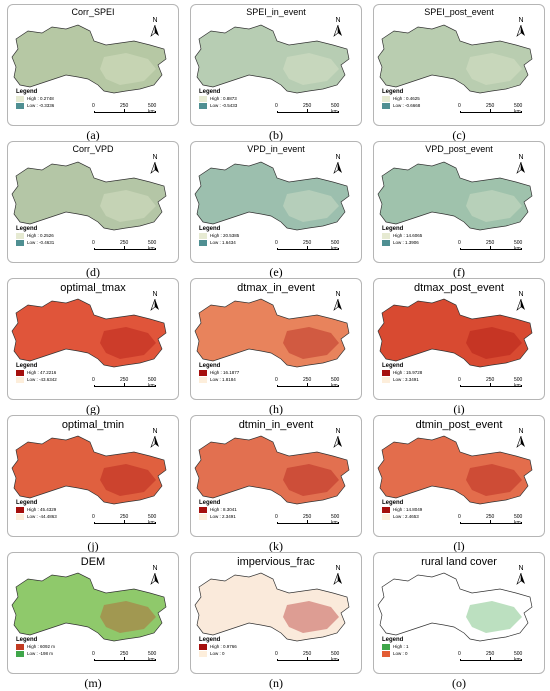 This screenshot has width=550, height=691. What do you see at coordinates (36, 379) in the screenshot?
I see `legend-low-row: Low : -43.6342` at bounding box center [36, 379].